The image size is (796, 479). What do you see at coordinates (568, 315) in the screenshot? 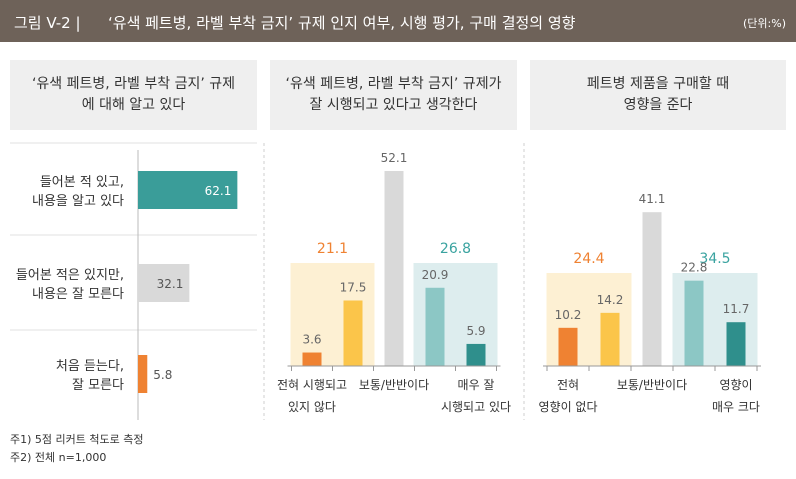
I see `panel3-value-label: 10.2` at bounding box center [568, 315].